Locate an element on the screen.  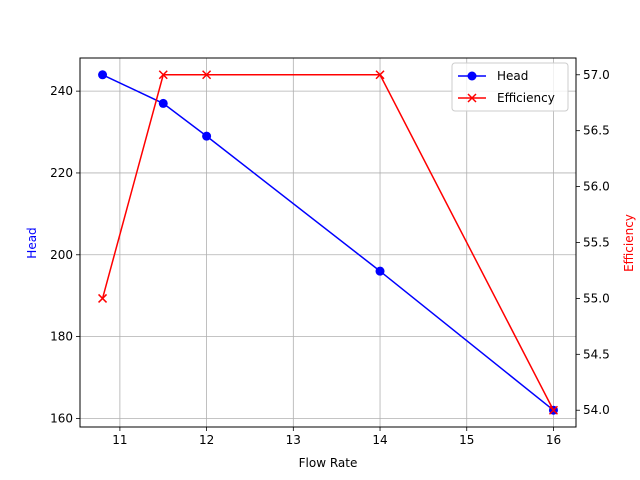
legend-efficiency-label: Efficiency is located at coordinates (526, 98).